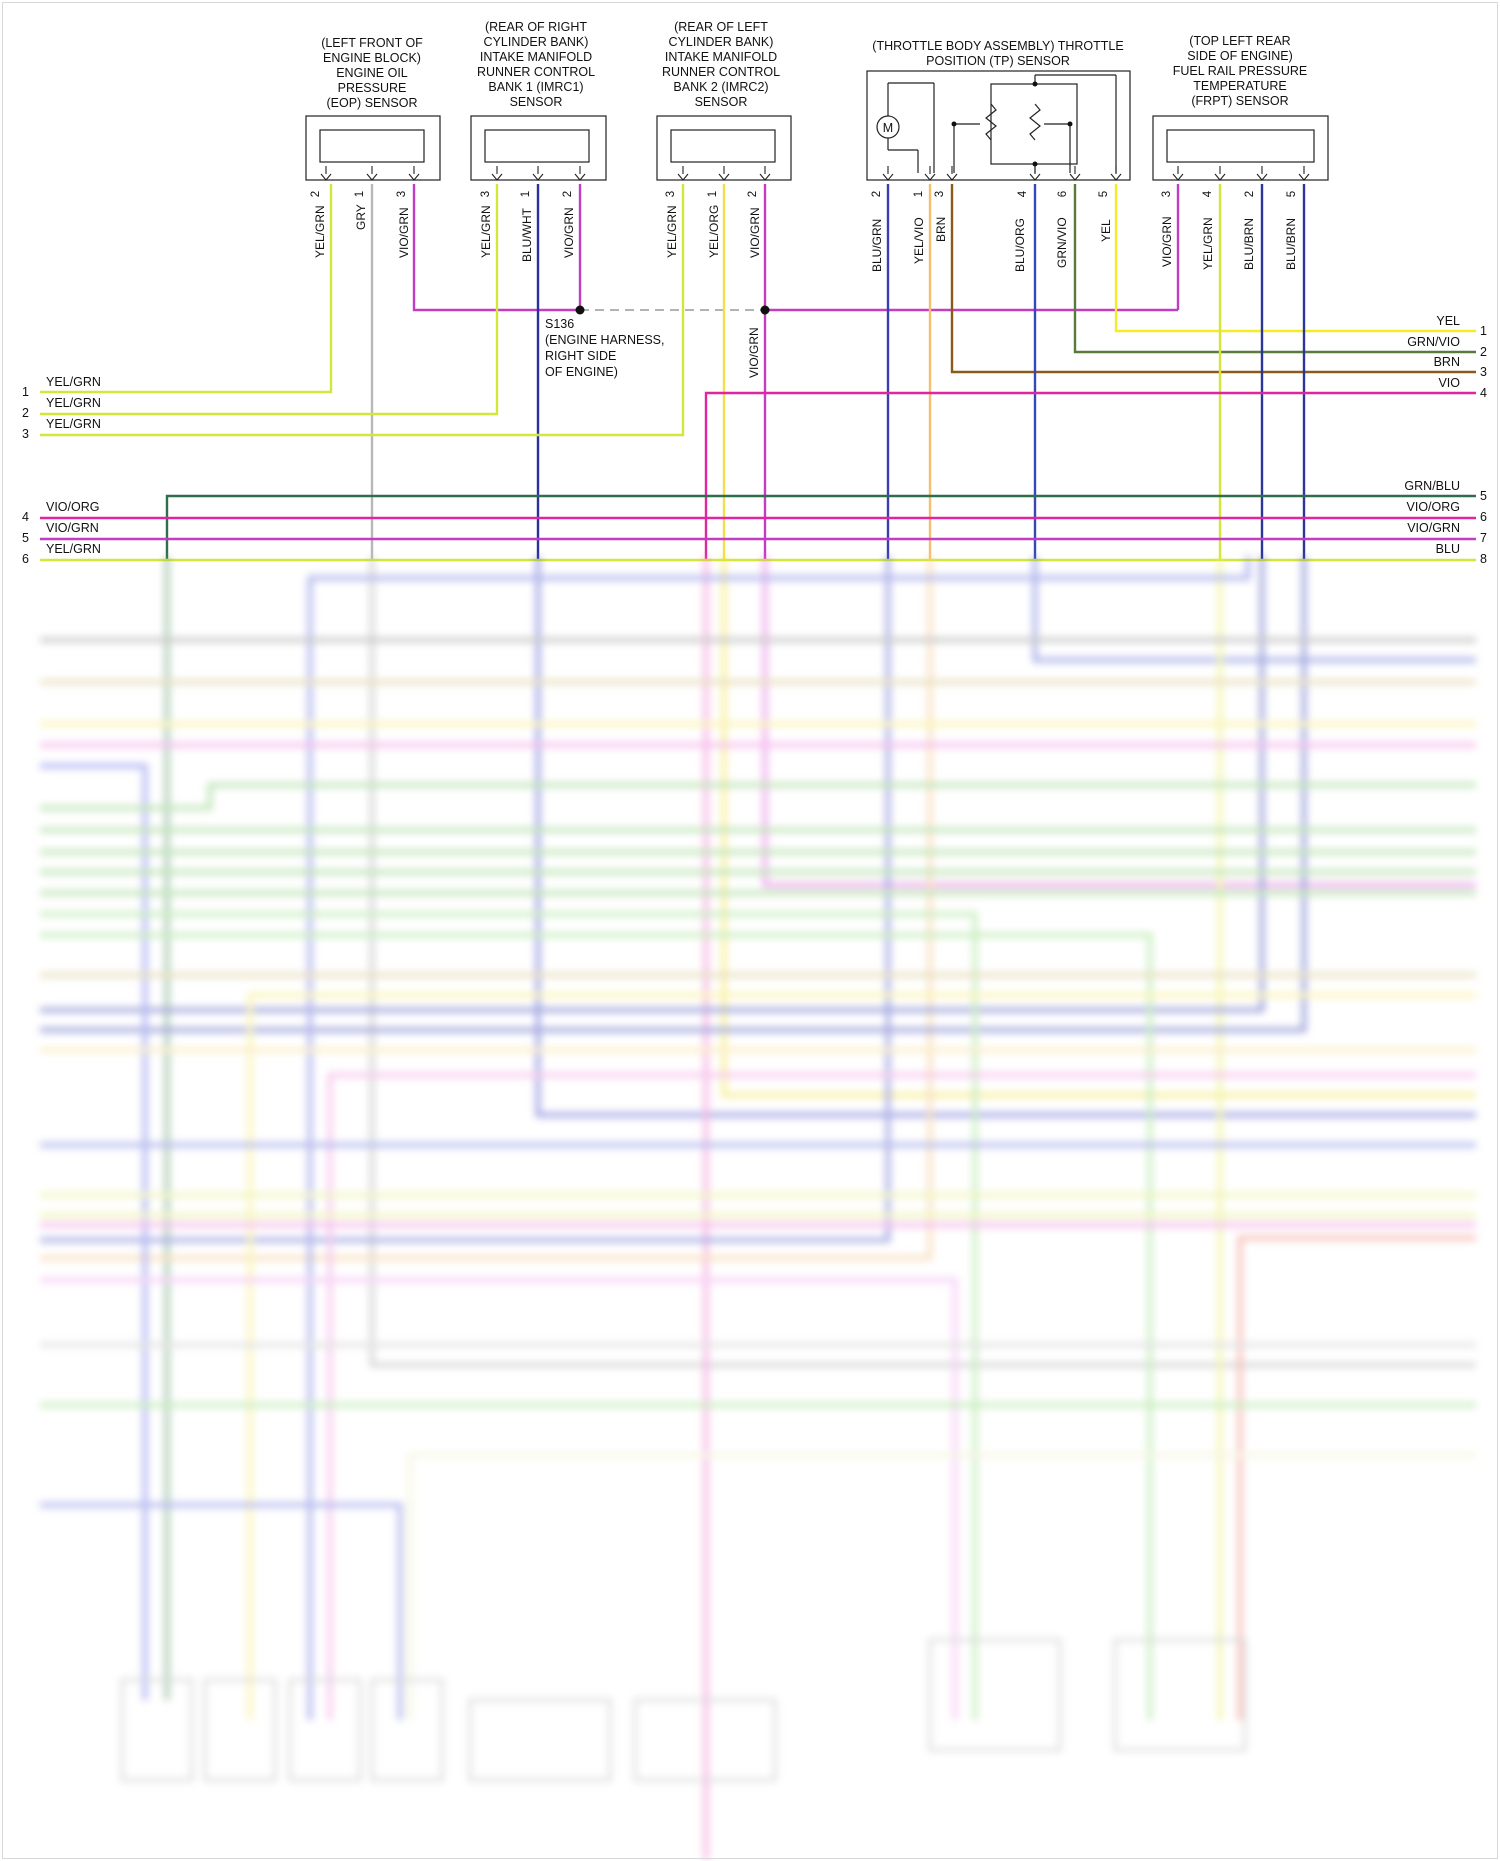 The image size is (1500, 1861). I want to click on svg-text: (LEFT FRONT OF, so click(372, 43).